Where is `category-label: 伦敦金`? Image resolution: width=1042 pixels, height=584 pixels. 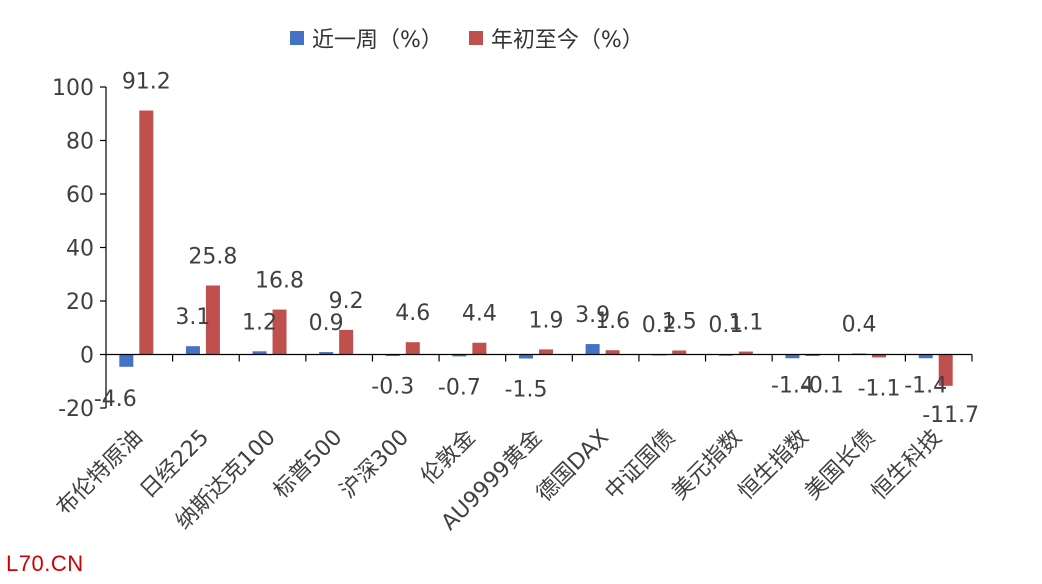 category-label: 伦敦金 is located at coordinates (448, 457).